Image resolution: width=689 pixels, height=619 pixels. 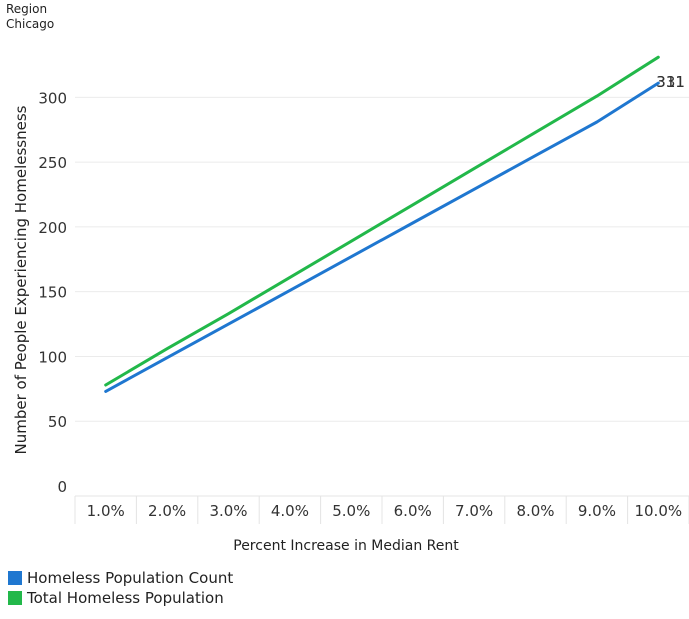 I want to click on filter-label: Region, so click(x=27, y=9).